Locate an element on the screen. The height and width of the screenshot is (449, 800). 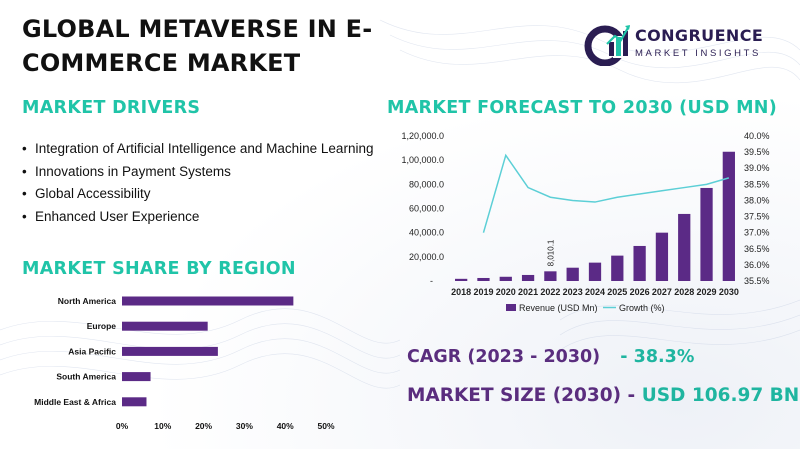
cagr-stat: CAGR (2023 - 2030) - 38.3% is located at coordinates (550, 357).